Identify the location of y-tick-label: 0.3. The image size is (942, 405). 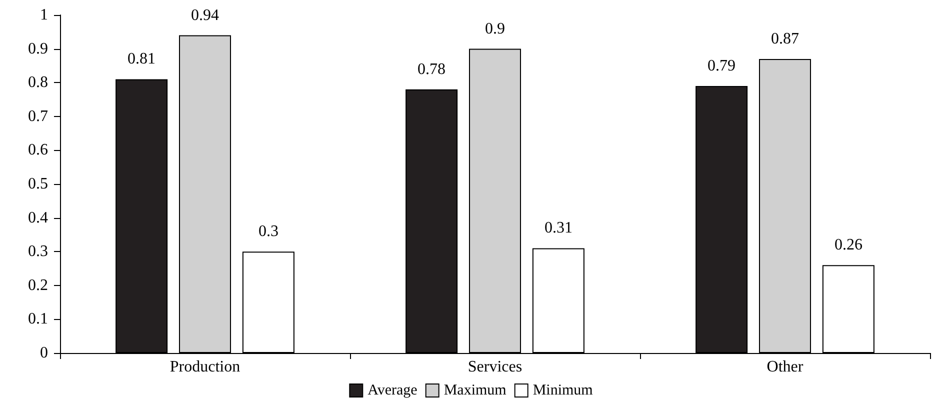
(38, 251).